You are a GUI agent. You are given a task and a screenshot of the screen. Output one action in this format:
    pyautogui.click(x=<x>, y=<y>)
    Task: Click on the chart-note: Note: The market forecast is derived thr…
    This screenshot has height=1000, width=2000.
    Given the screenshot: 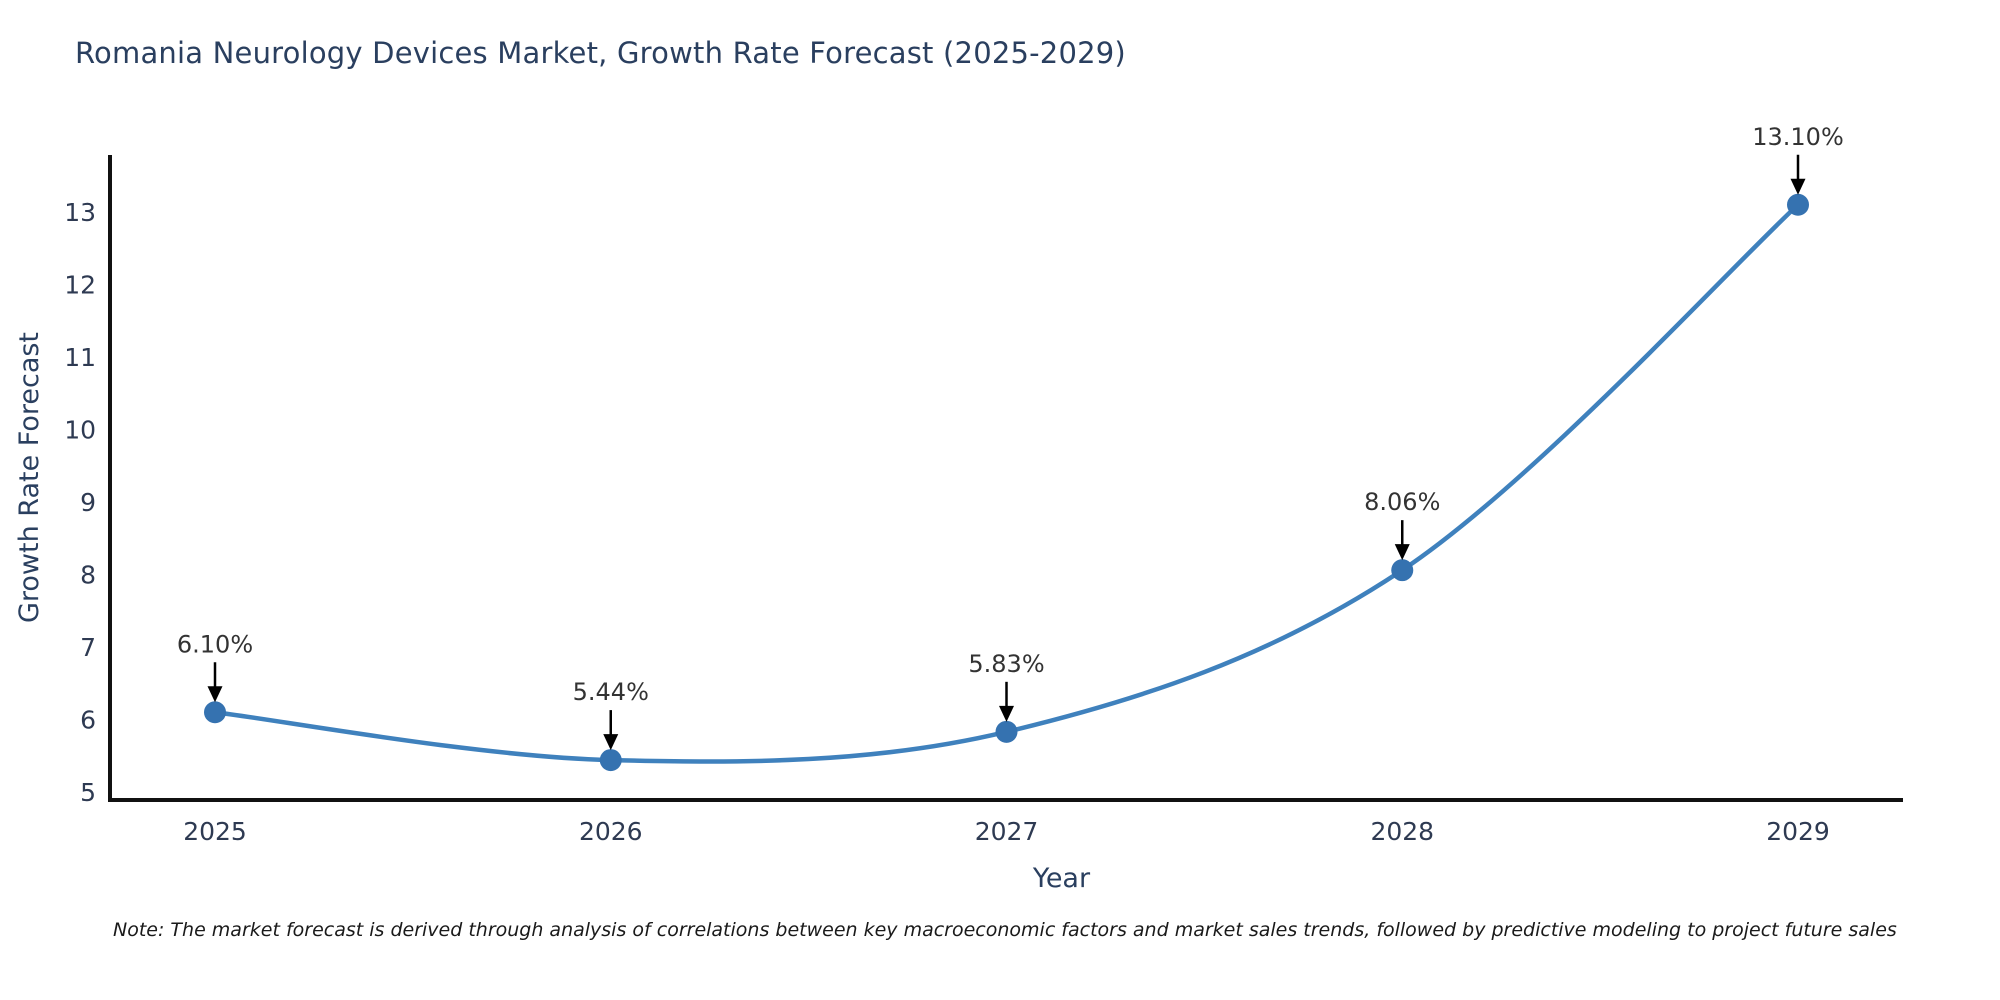 What is the action you would take?
    pyautogui.click(x=1005, y=930)
    